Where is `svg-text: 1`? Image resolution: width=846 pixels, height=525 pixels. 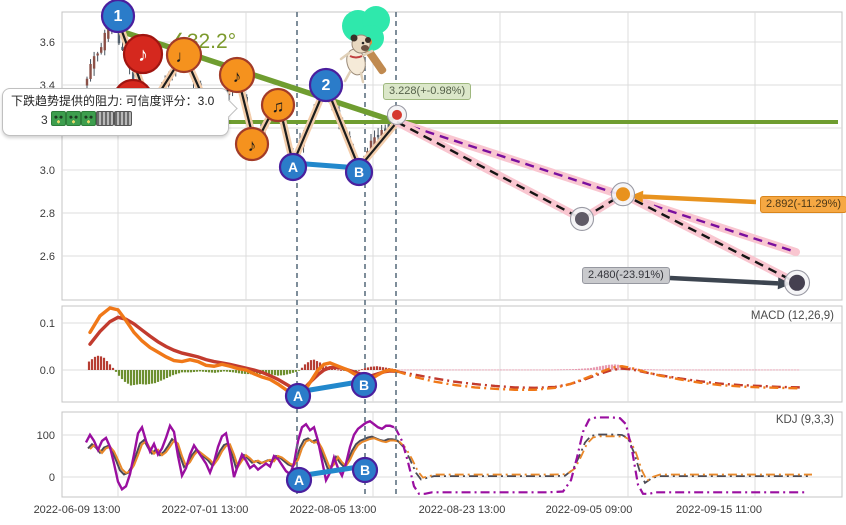
svg-text: 1 is located at coordinates (118, 16).